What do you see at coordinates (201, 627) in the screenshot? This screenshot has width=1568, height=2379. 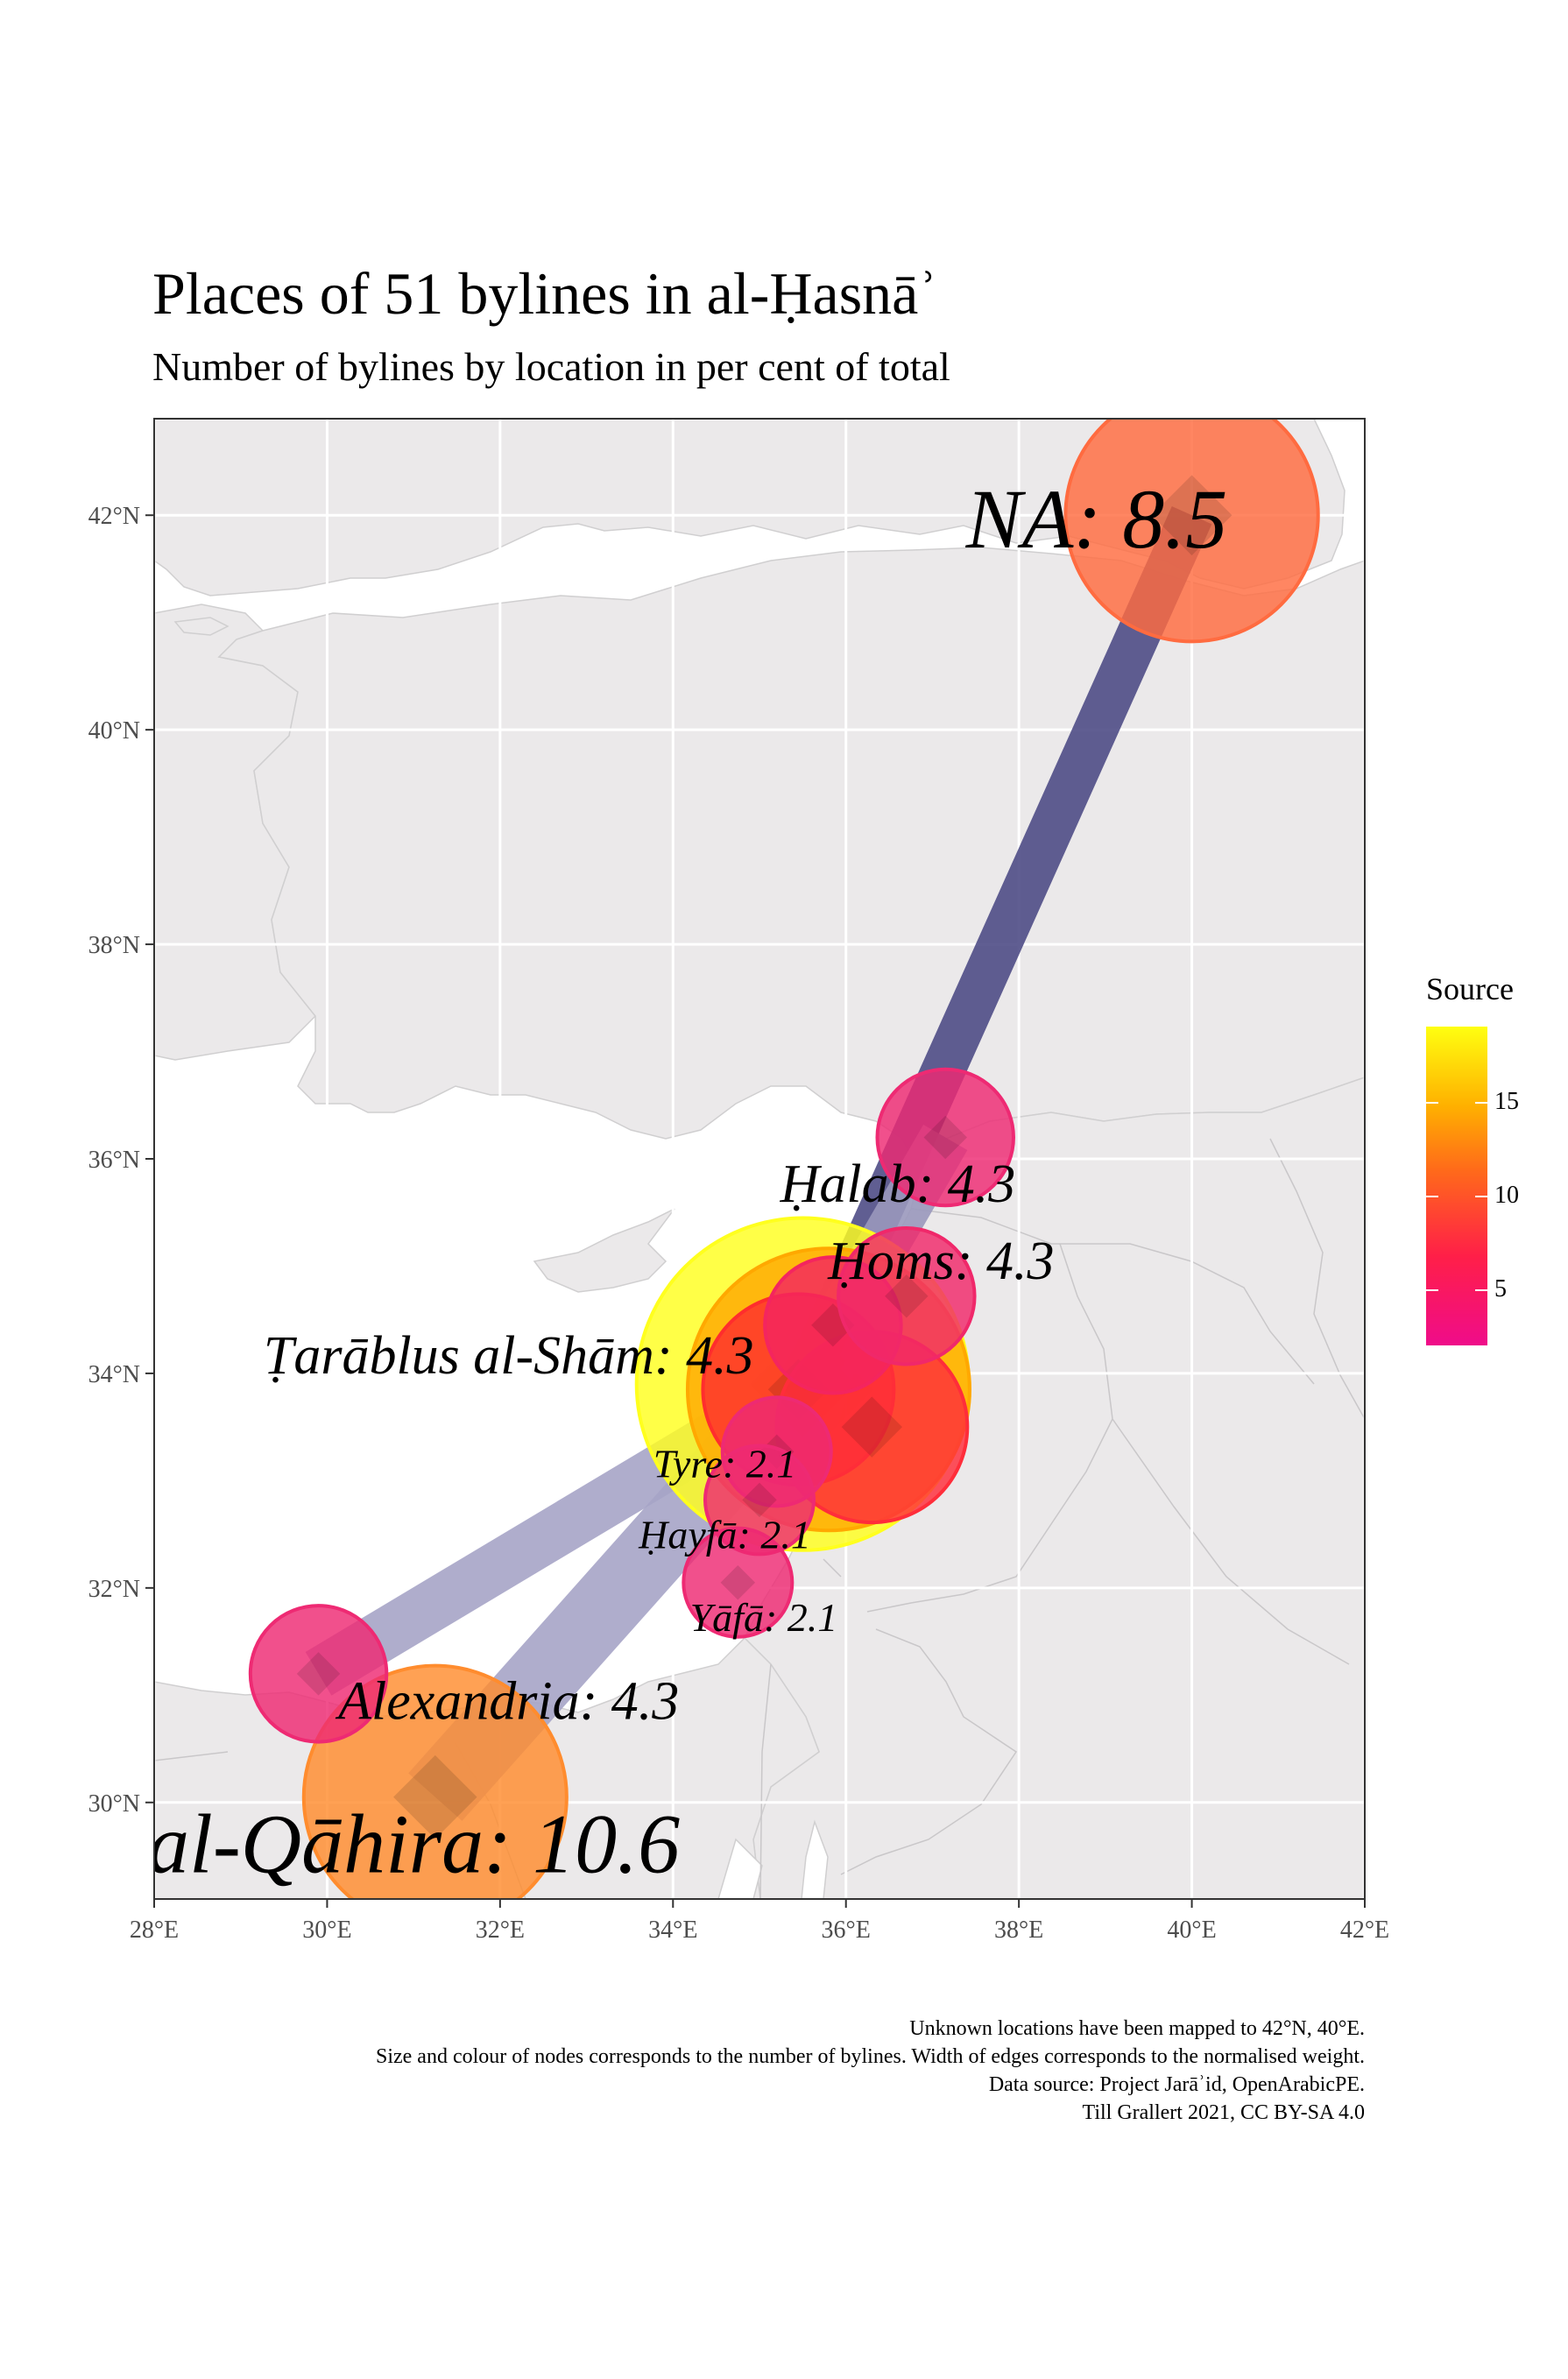 I see `land-island` at bounding box center [201, 627].